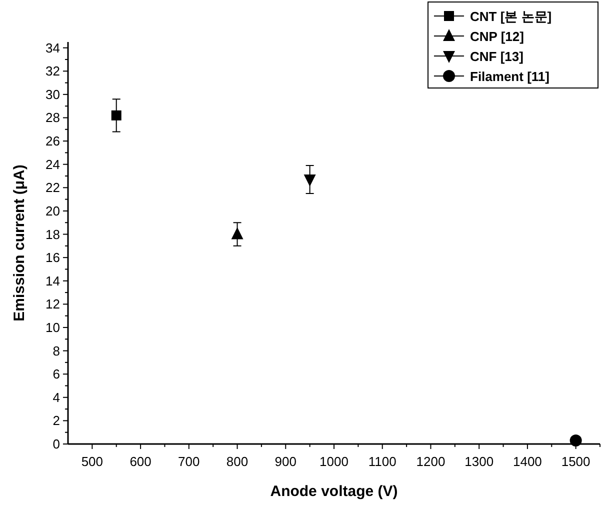 This screenshot has width=602, height=508. Describe the element at coordinates (56, 420) in the screenshot. I see `y-tick-label: 2` at that location.